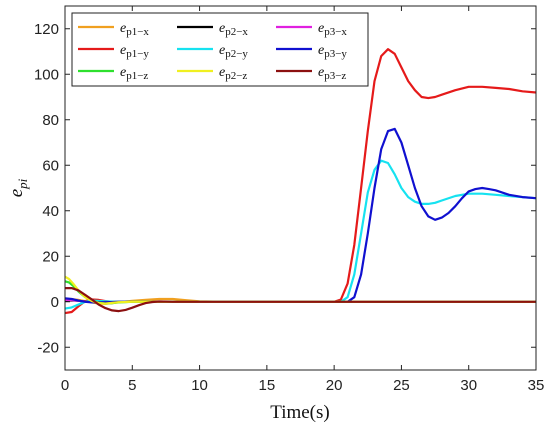 This screenshot has width=550, height=430. I want to click on legend-box, so click(220, 49).